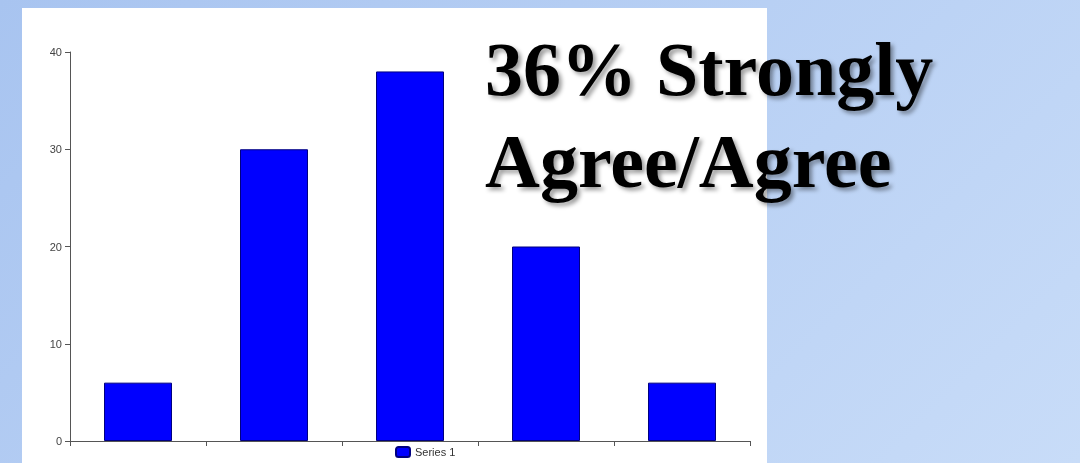 This screenshot has width=1080, height=463. I want to click on y-tick-label: 30, so click(55, 149).